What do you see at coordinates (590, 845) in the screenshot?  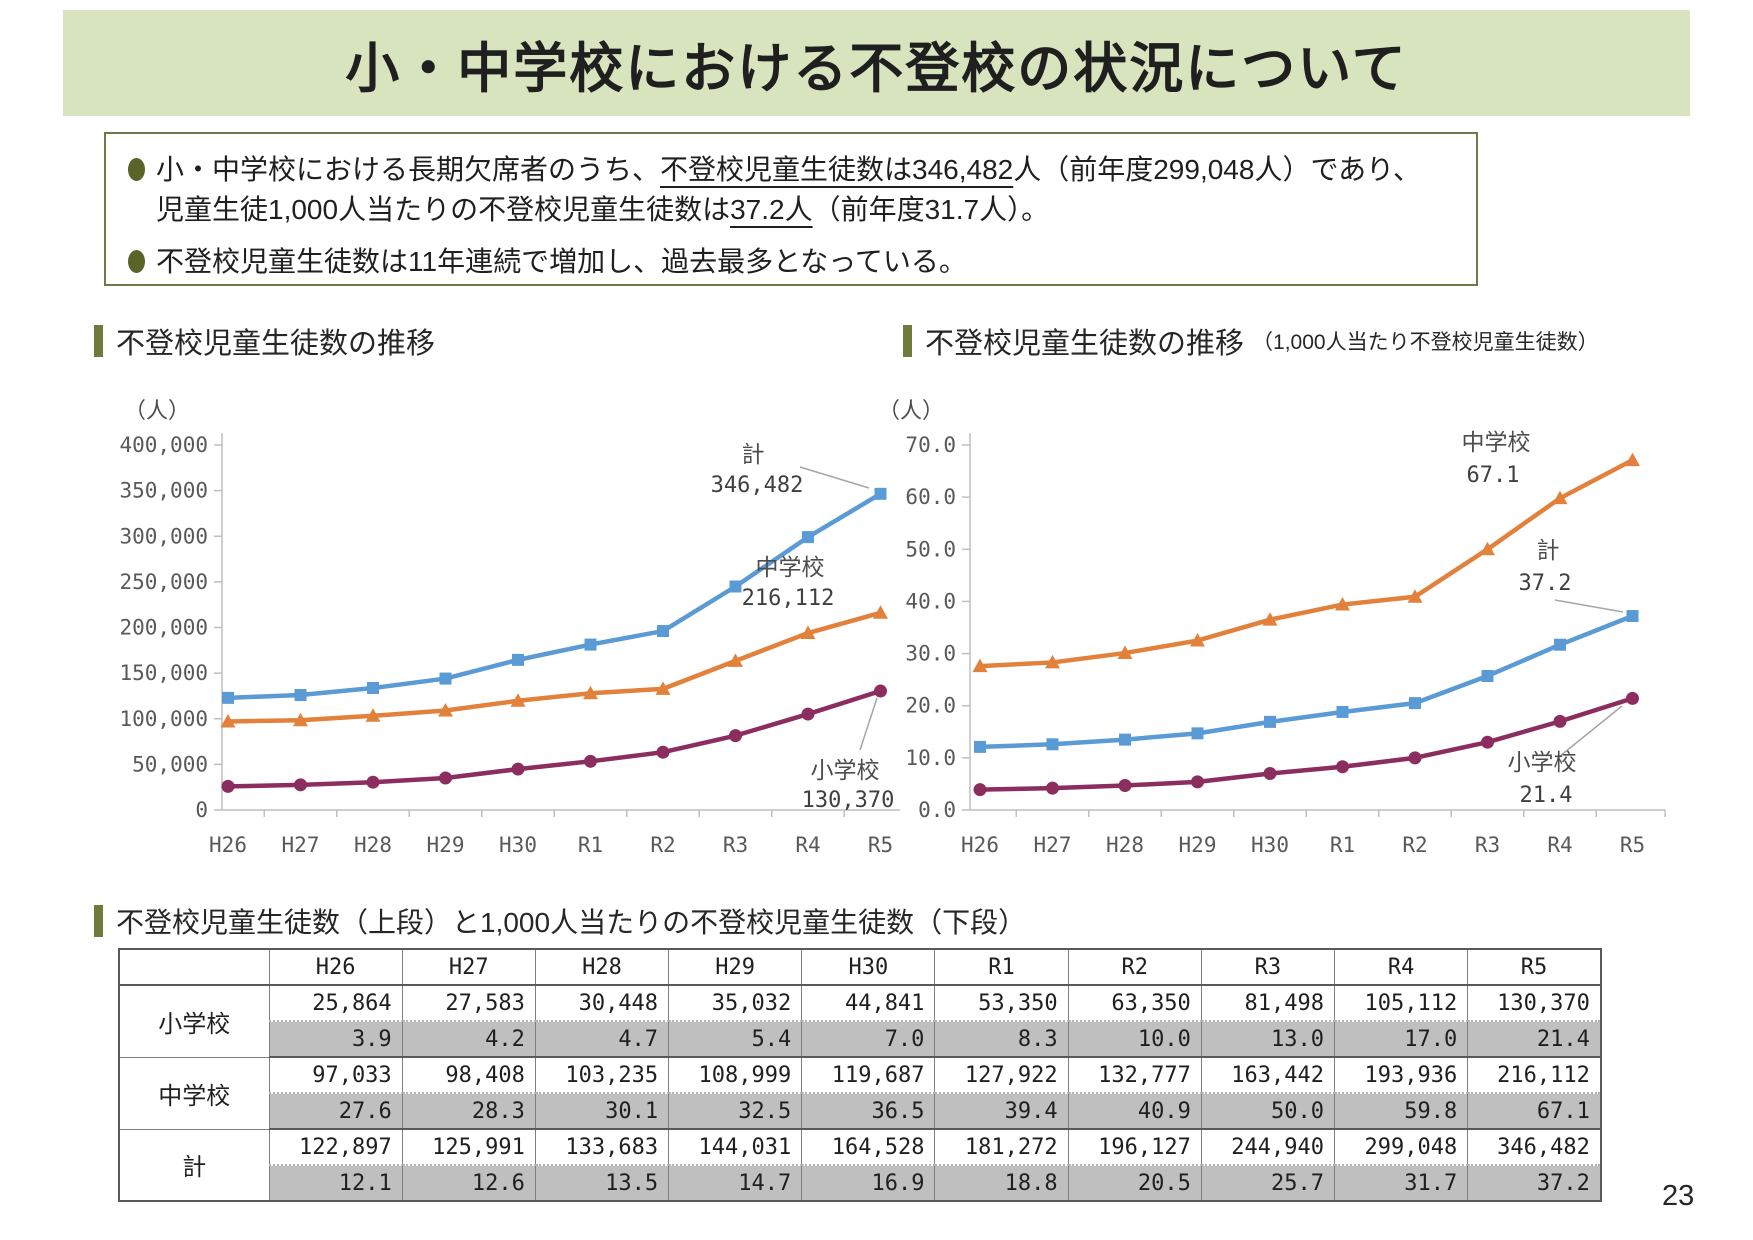 I see `svg-text: R1` at bounding box center [590, 845].